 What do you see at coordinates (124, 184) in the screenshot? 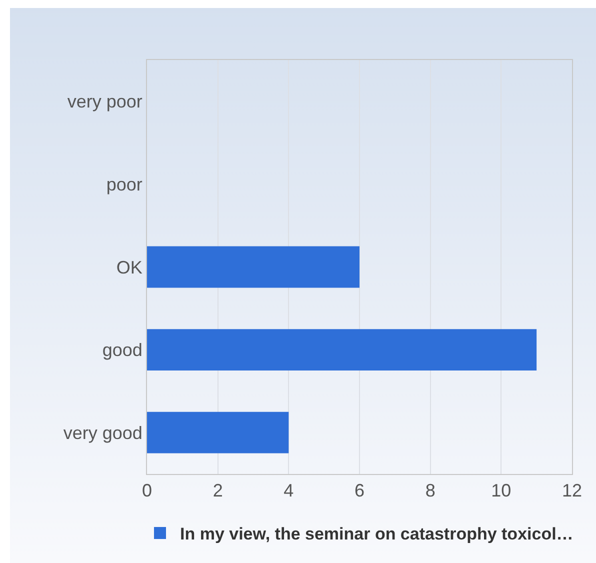
I see `y-tick-label: poor` at bounding box center [124, 184].